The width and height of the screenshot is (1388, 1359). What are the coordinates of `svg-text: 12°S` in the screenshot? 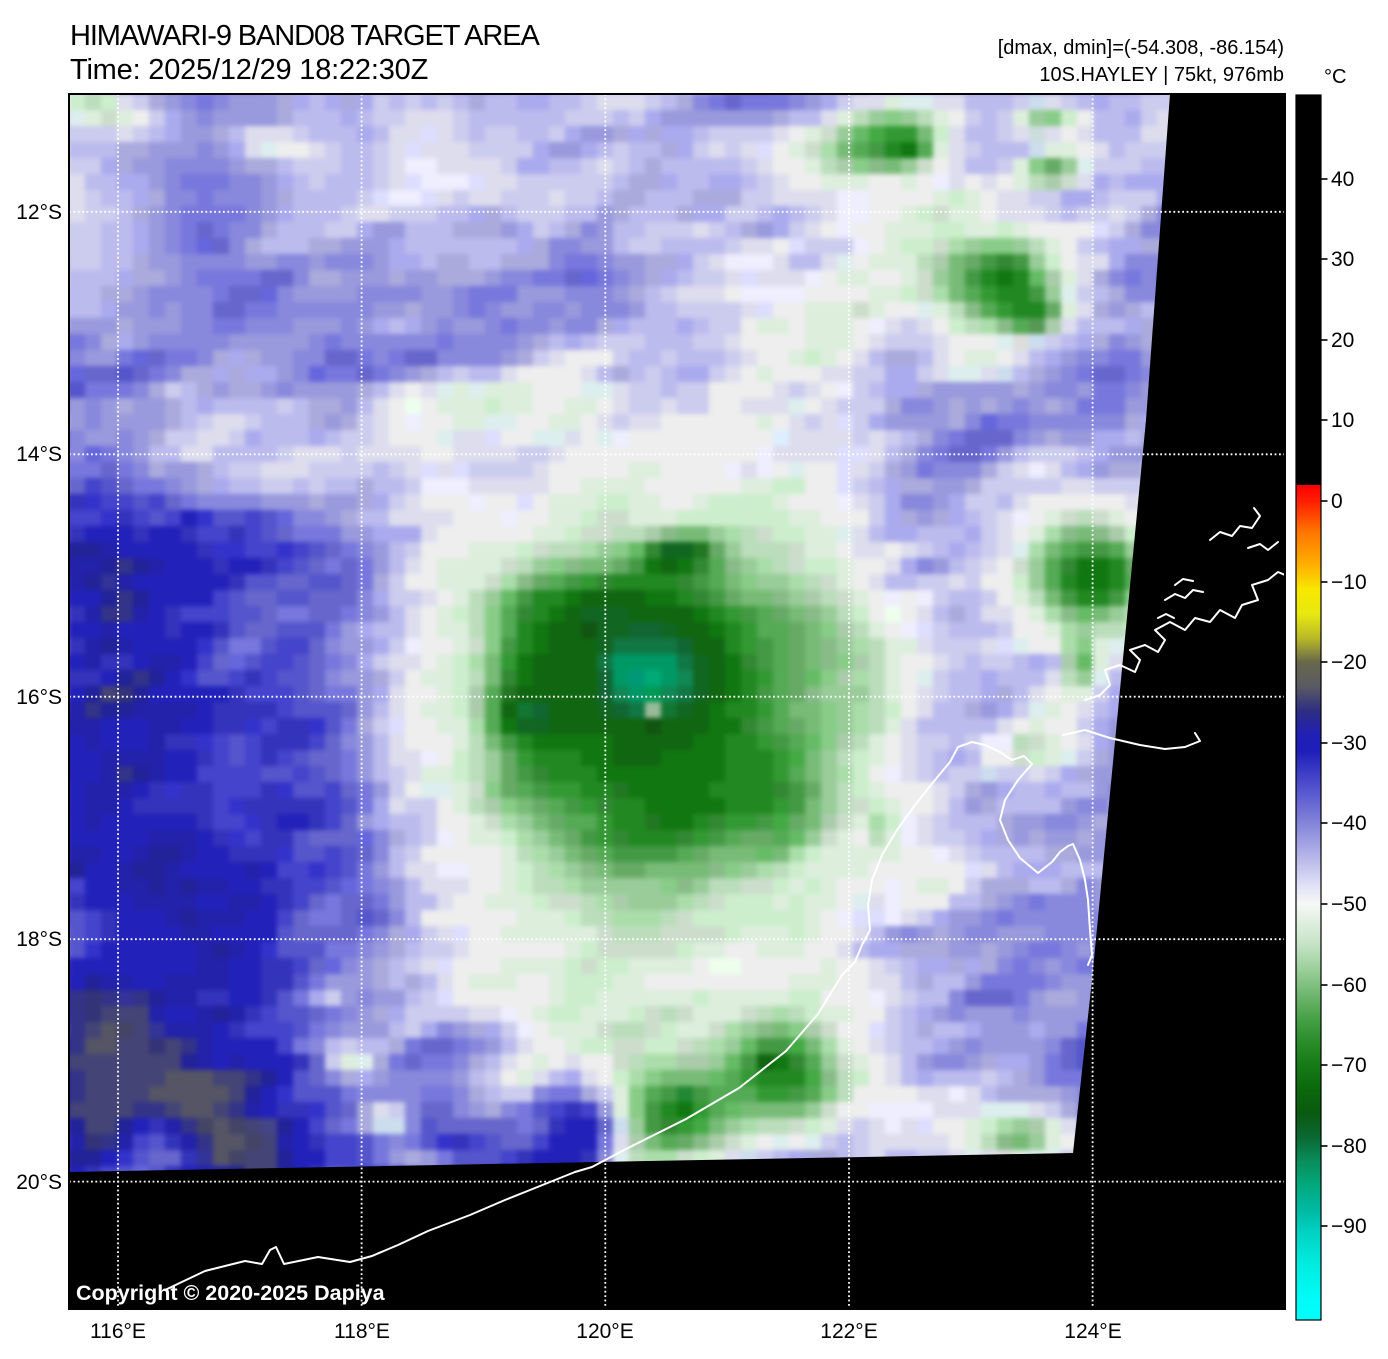 It's located at (39, 212).